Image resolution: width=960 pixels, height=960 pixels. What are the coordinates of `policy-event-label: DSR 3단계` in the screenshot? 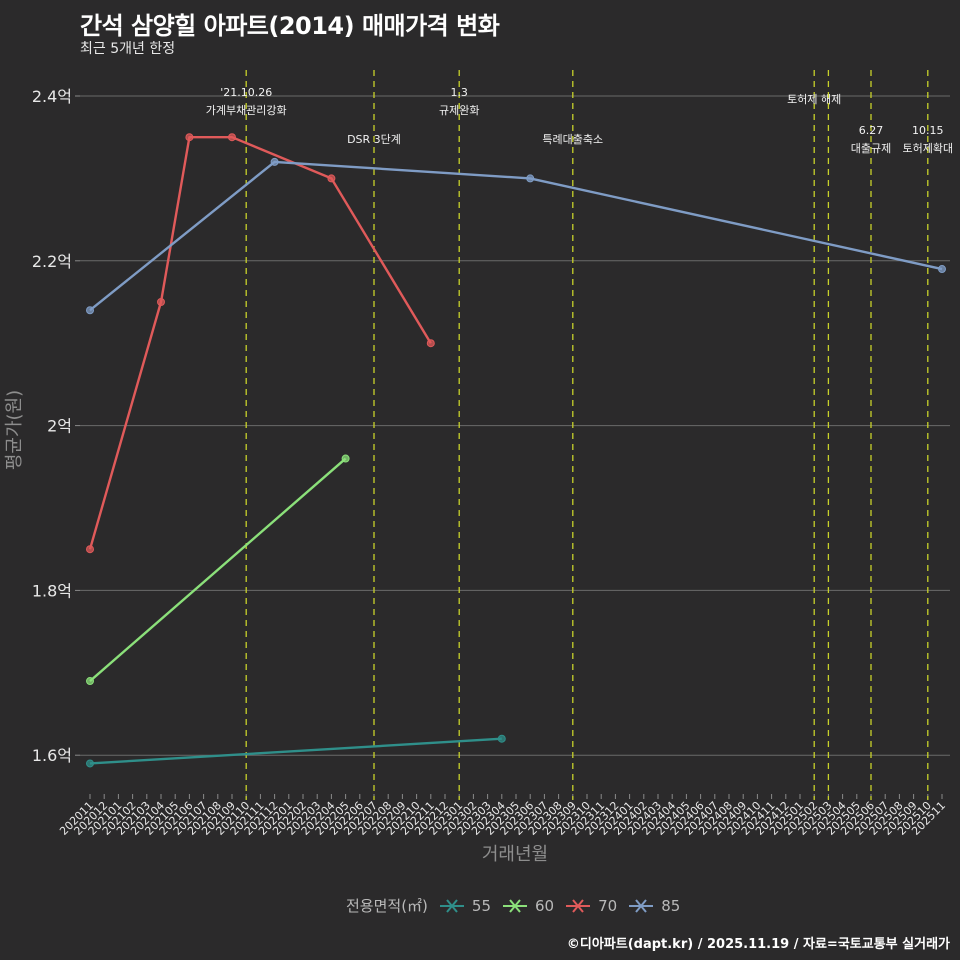 It's located at (374, 139).